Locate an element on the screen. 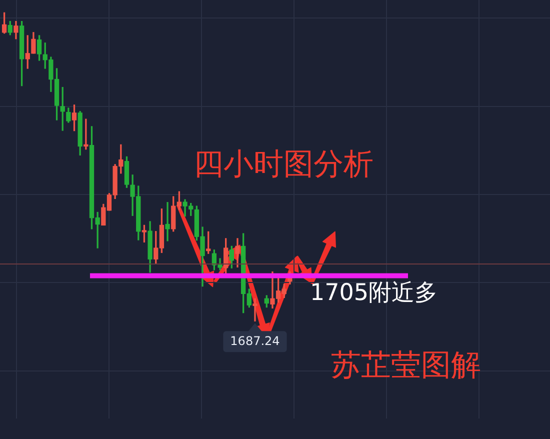 The image size is (550, 439). annotation: 1687.24 is located at coordinates (255, 341).